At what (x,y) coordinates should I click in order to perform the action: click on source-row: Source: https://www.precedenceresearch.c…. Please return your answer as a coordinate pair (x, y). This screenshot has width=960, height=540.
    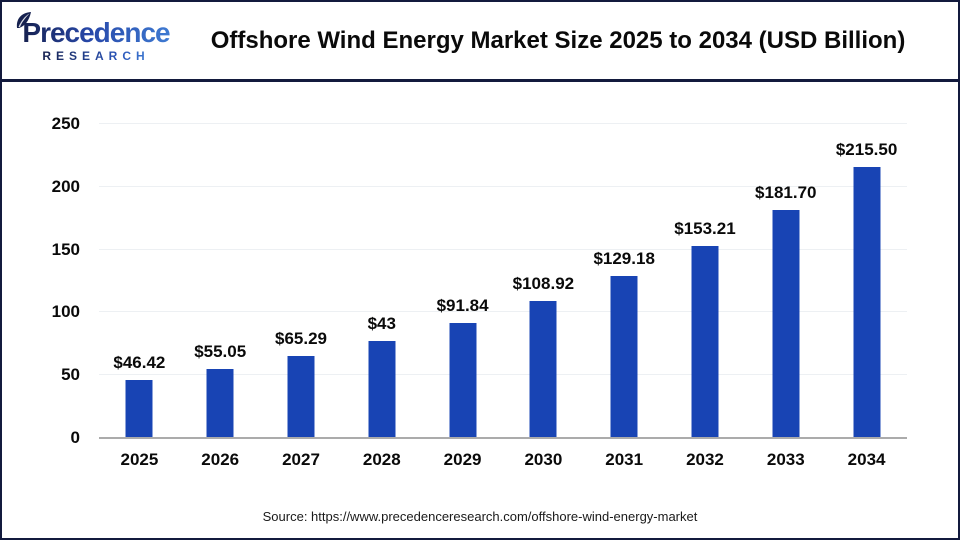
    Looking at the image, I should click on (480, 517).